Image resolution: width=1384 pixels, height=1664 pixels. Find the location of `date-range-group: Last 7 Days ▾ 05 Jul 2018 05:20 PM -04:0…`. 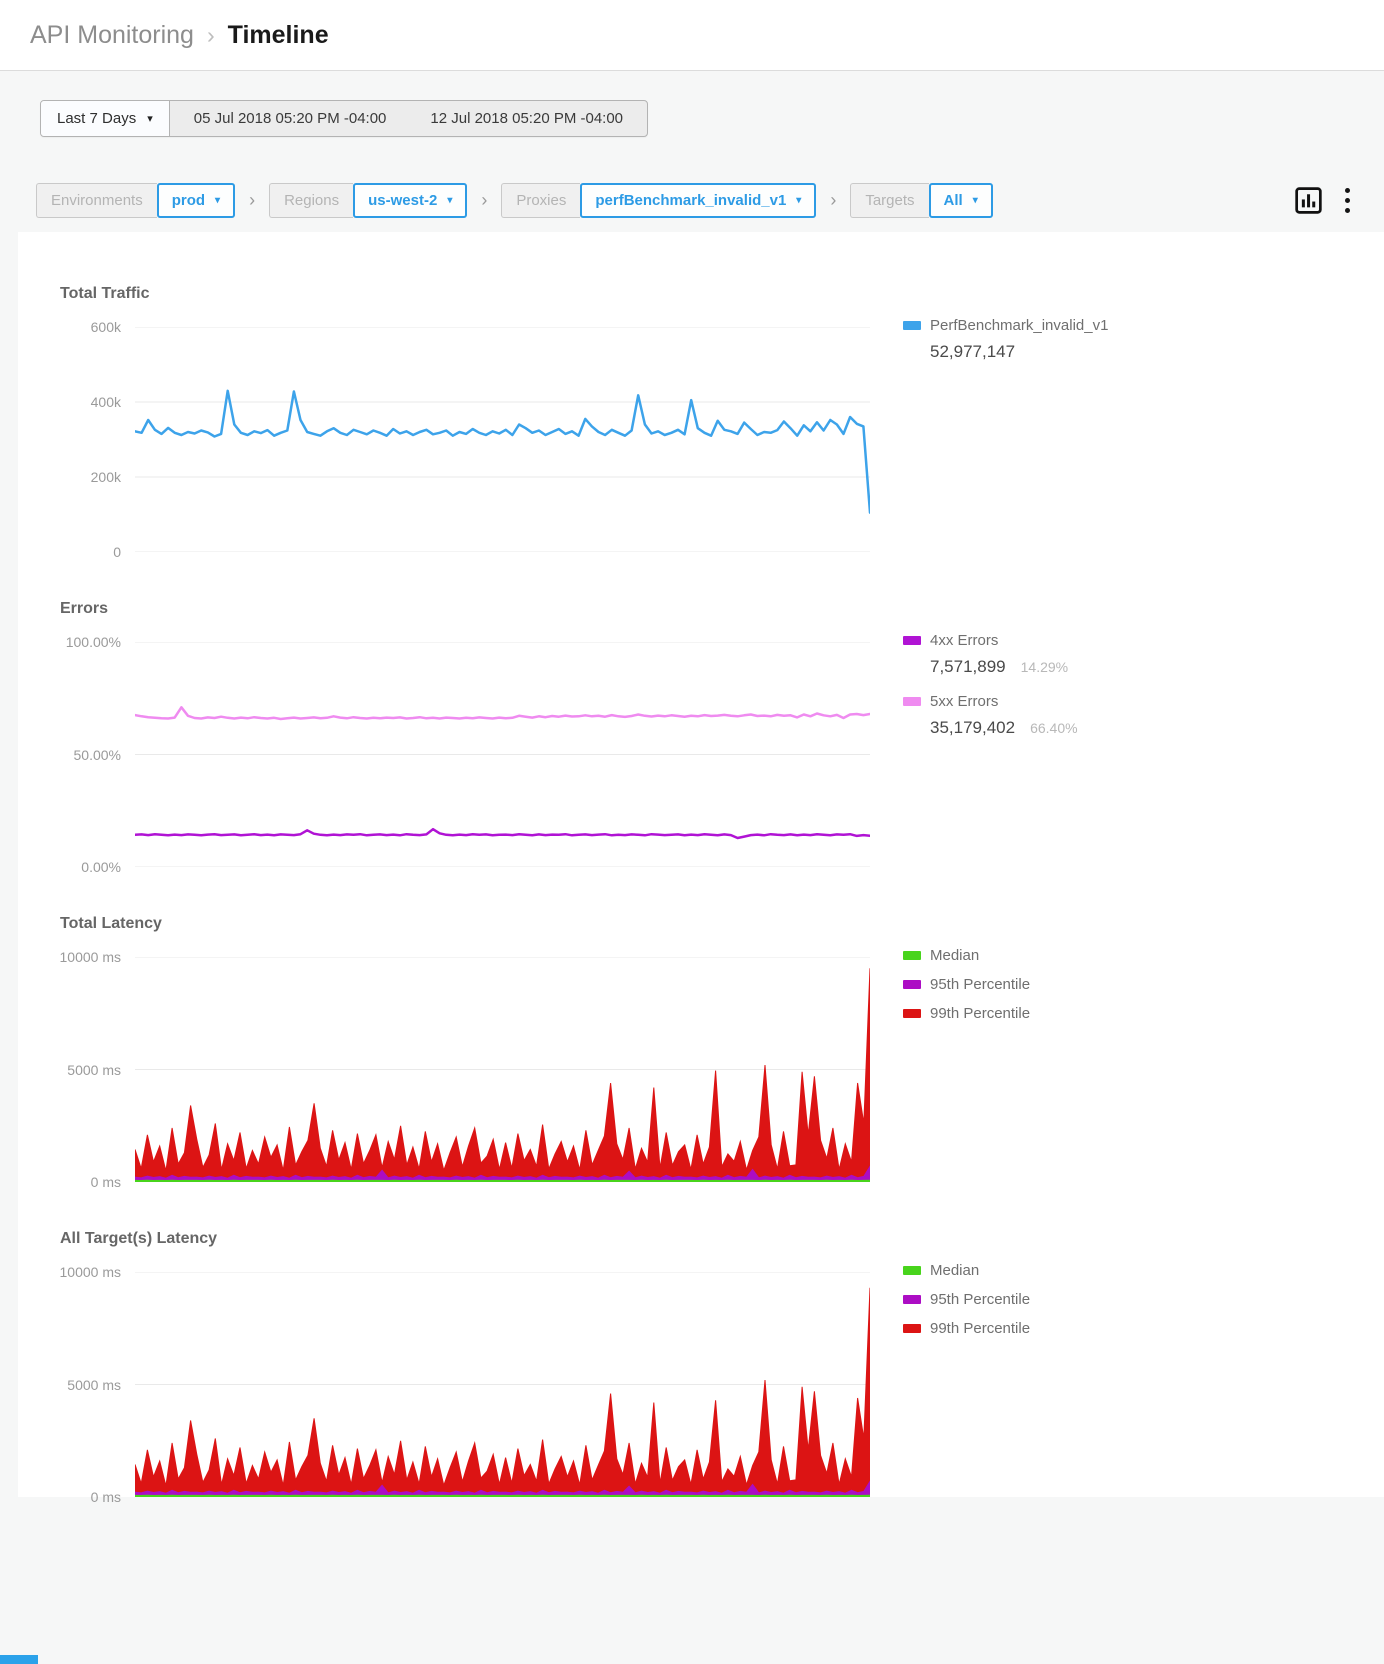

date-range-group: Last 7 Days ▾ 05 Jul 2018 05:20 PM -04:0… is located at coordinates (344, 118).